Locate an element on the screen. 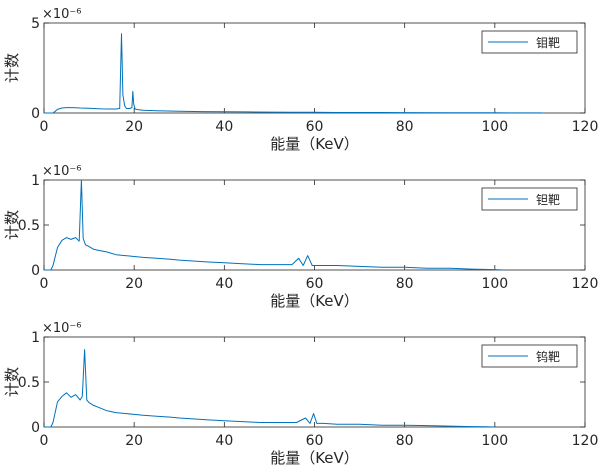  legend: 钼靶 is located at coordinates (529, 42).